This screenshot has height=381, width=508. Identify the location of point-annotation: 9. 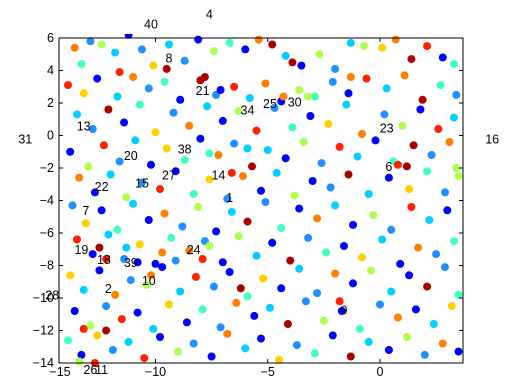
(344, 310).